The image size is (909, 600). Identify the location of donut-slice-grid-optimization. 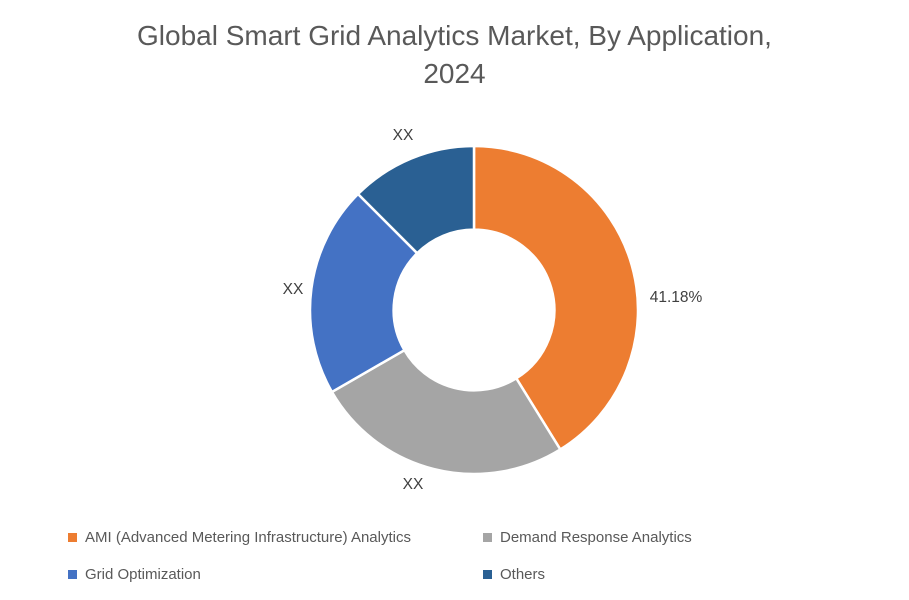
(363, 293).